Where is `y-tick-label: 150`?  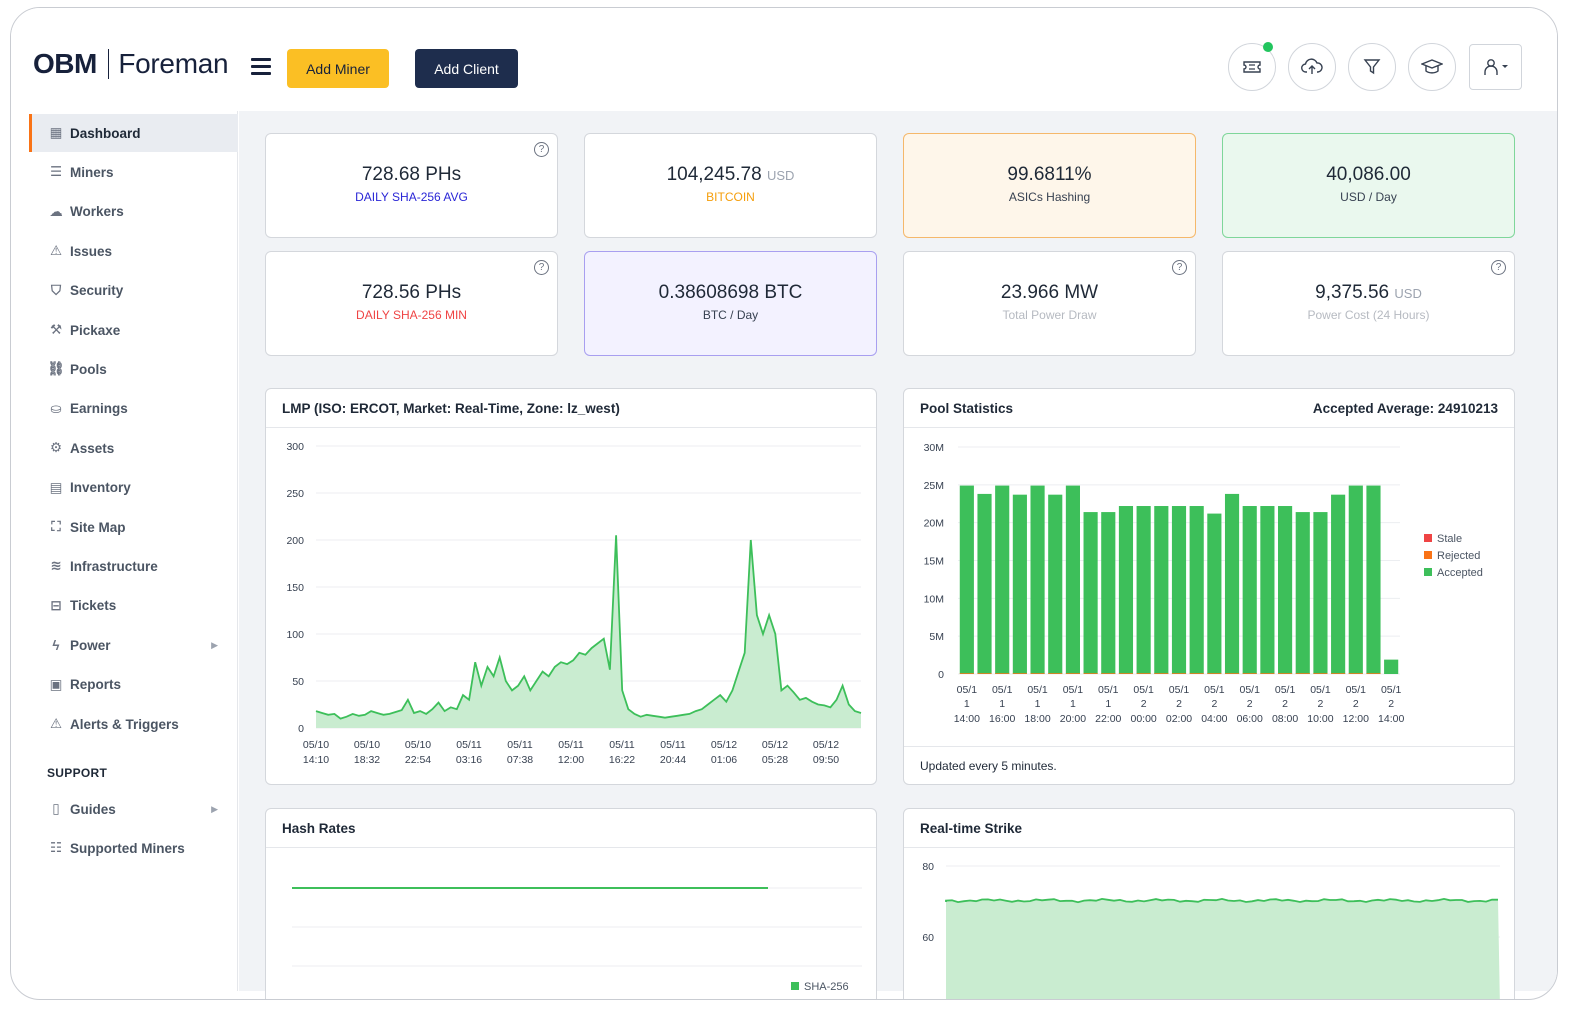
y-tick-label: 150 is located at coordinates (295, 588).